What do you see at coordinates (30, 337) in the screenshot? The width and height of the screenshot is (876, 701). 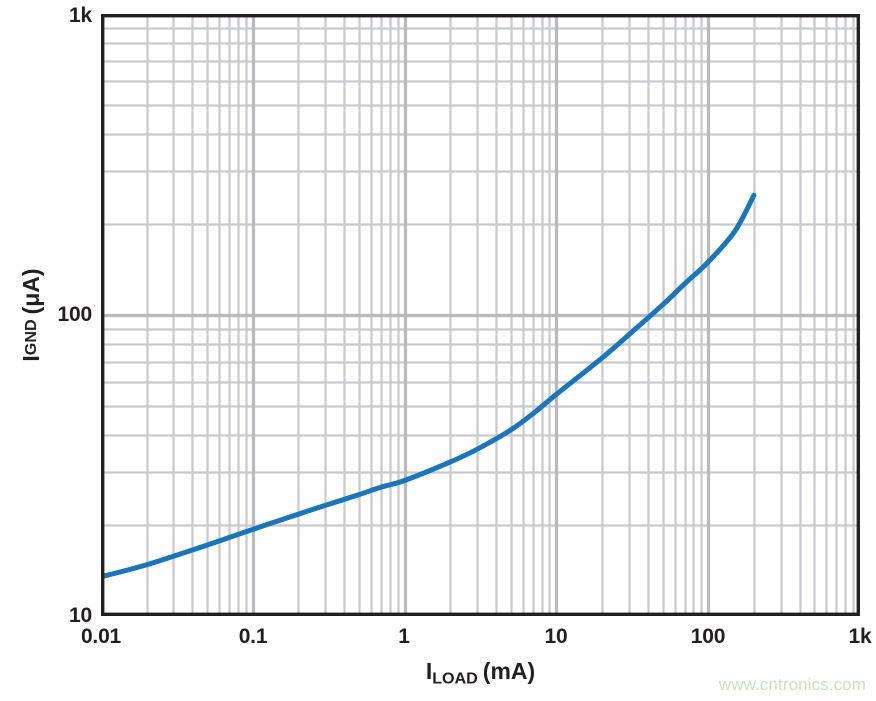 I see `y-axis-title-subscript: GND` at bounding box center [30, 337].